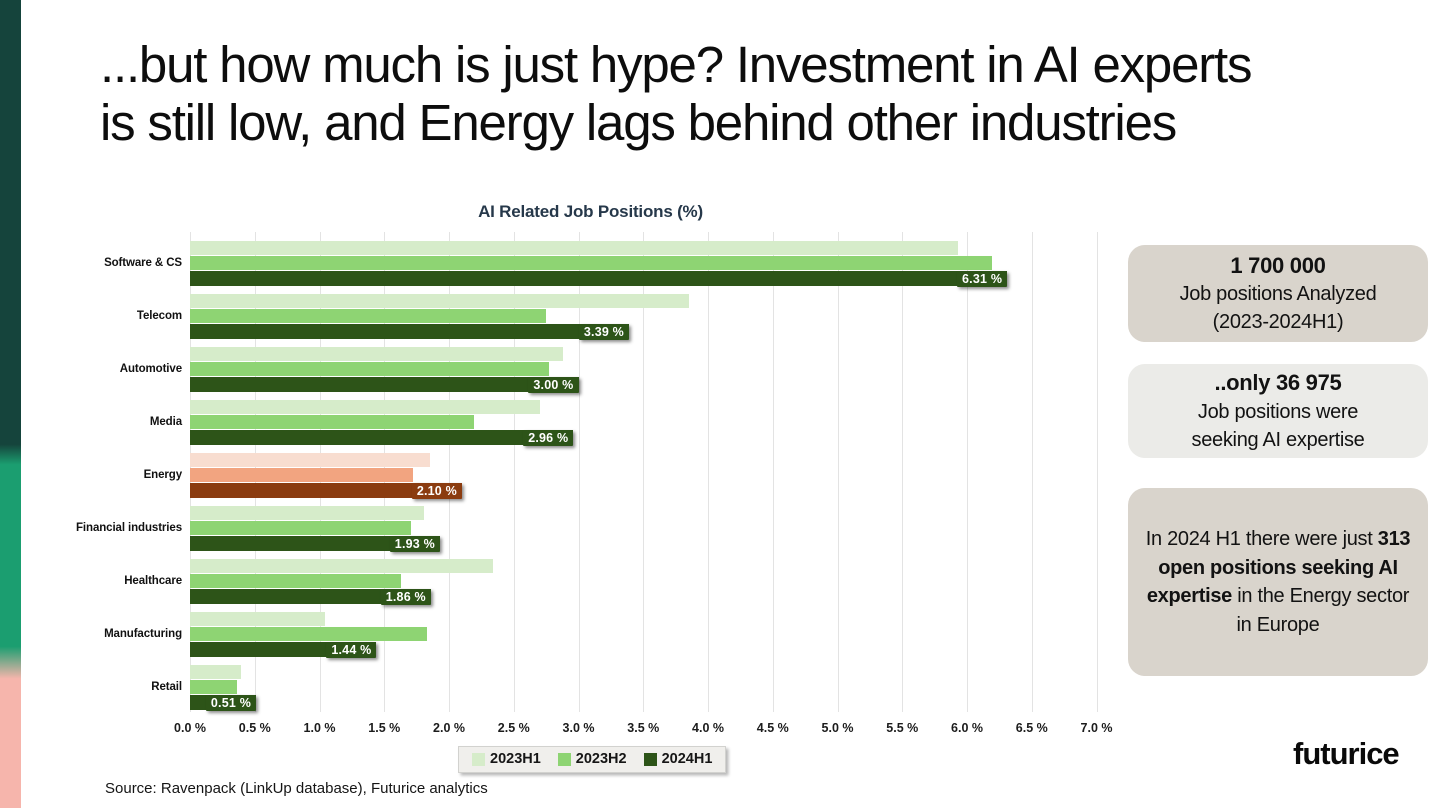 Image resolution: width=1440 pixels, height=808 pixels. I want to click on callout-ai-expertise-line1: Job positions were, so click(1278, 411).